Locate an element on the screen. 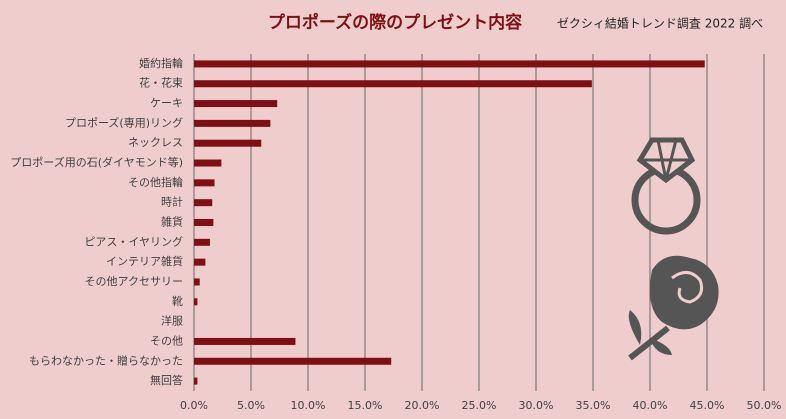 The image size is (786, 419). x-tick-label: 0.0% is located at coordinates (194, 405).